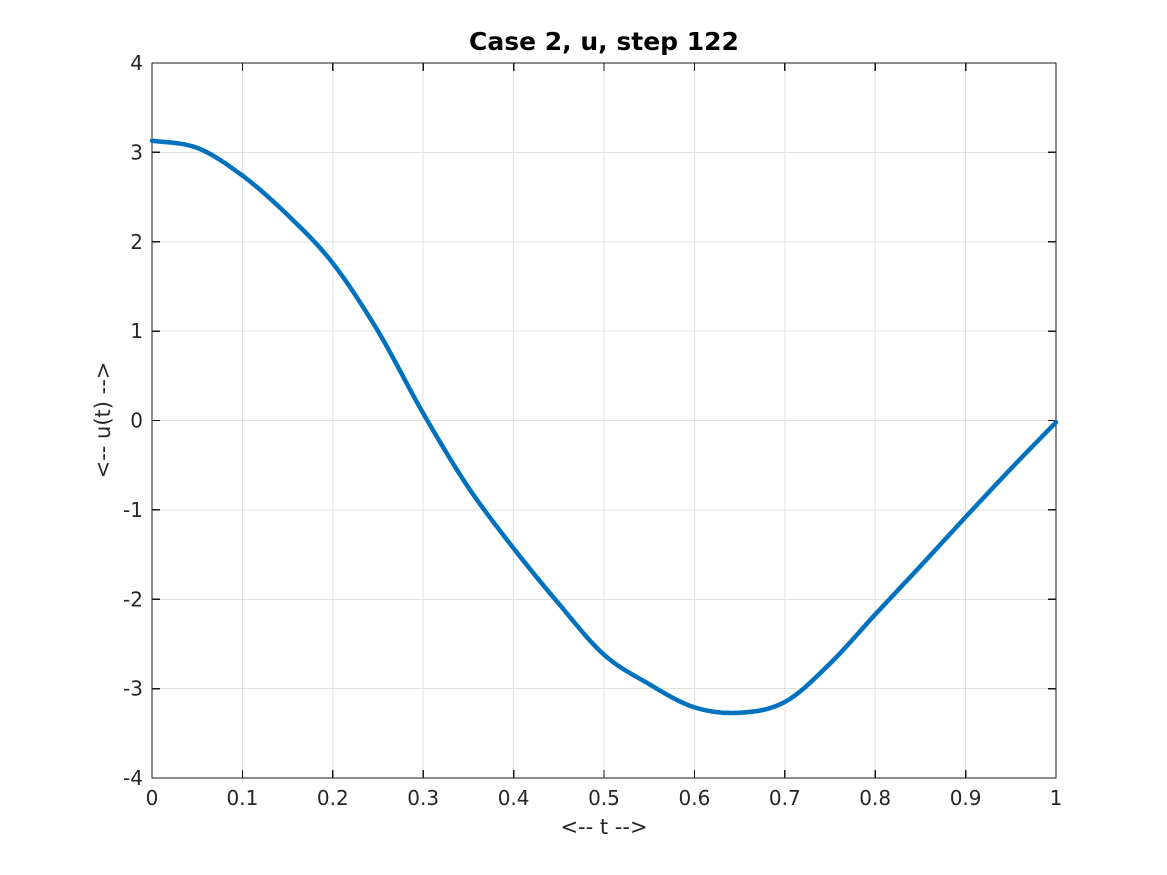 The height and width of the screenshot is (875, 1167). I want to click on x-tick-label: 0.9, so click(966, 798).